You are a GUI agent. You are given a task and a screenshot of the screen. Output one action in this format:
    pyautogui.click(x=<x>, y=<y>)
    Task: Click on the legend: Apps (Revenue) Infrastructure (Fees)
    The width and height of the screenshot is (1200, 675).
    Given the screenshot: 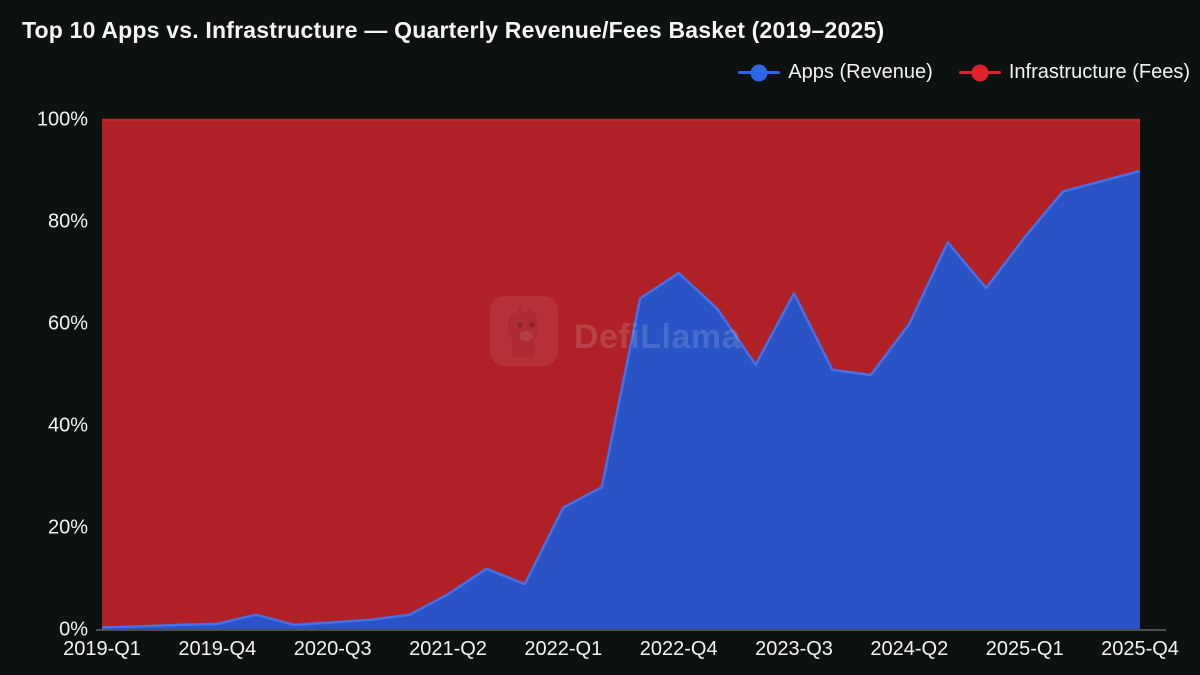 What is the action you would take?
    pyautogui.click(x=964, y=72)
    